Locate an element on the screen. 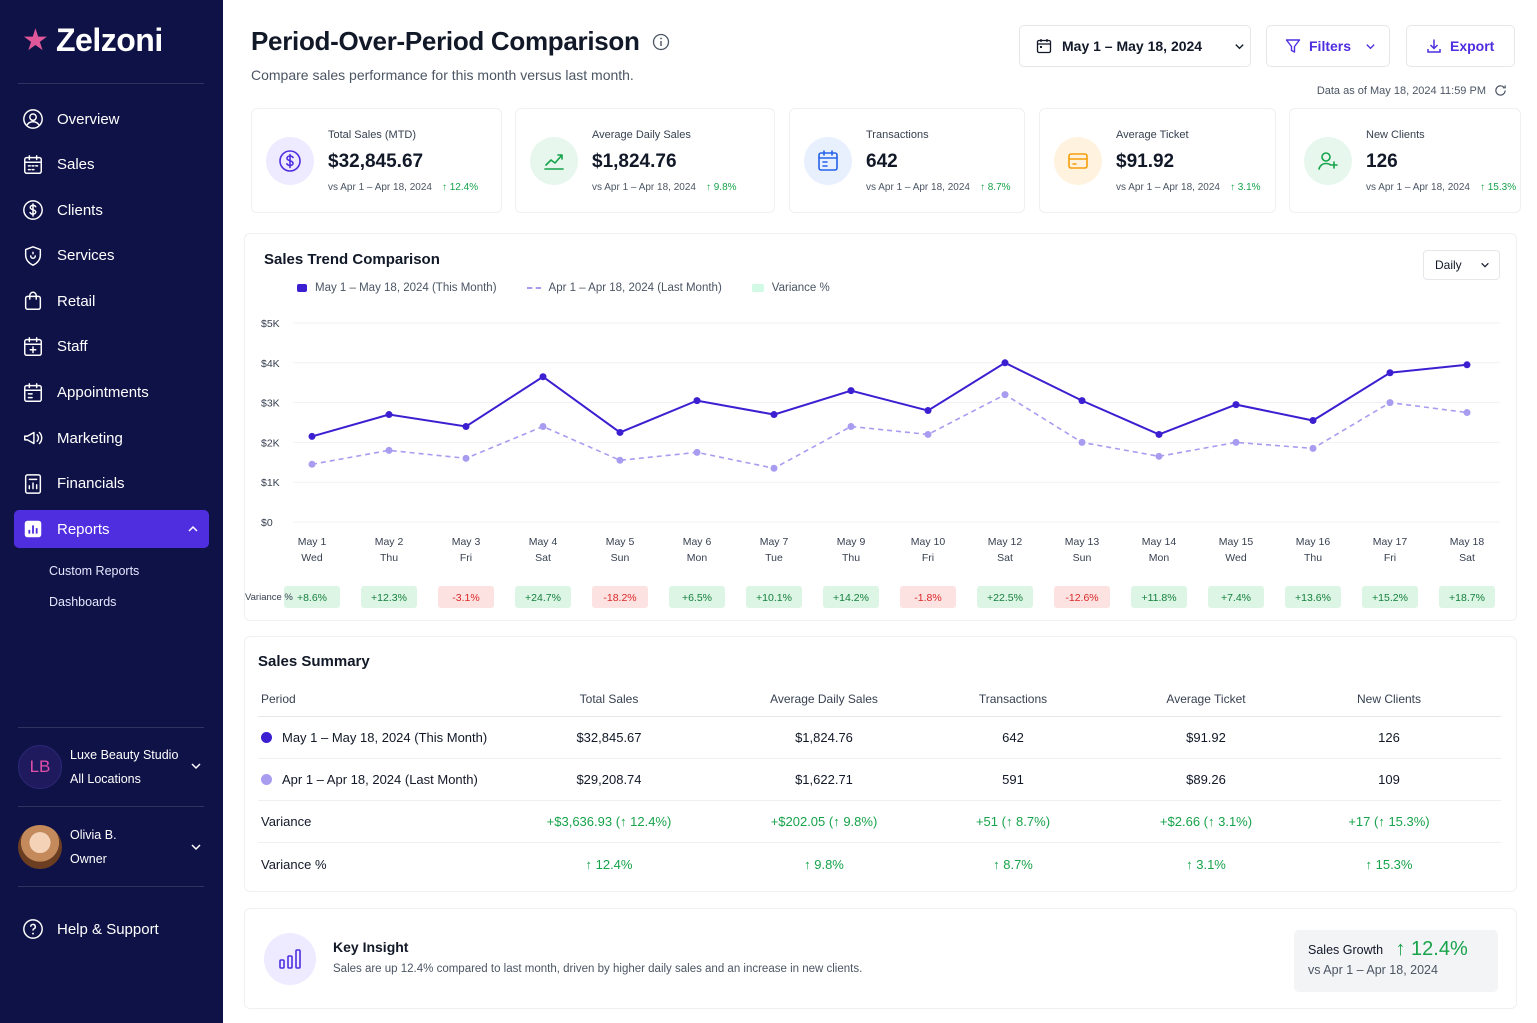 The image size is (1537, 1023). user-role: Owner is located at coordinates (88, 859).